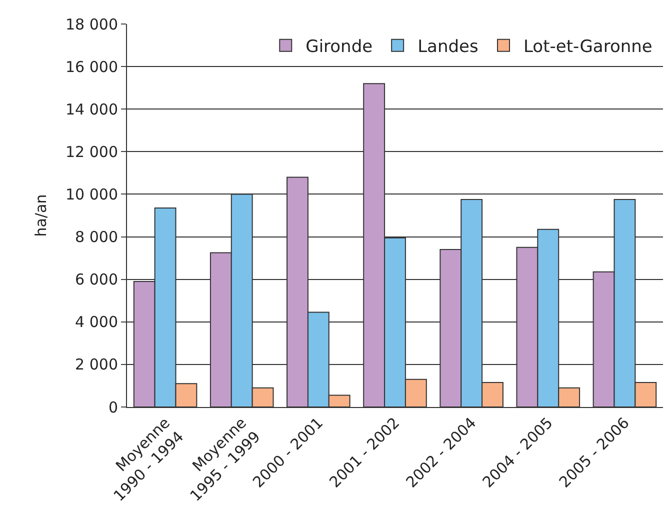 The height and width of the screenshot is (506, 665). What do you see at coordinates (96, 237) in the screenshot?
I see `y-tick-label: 8 000` at bounding box center [96, 237].